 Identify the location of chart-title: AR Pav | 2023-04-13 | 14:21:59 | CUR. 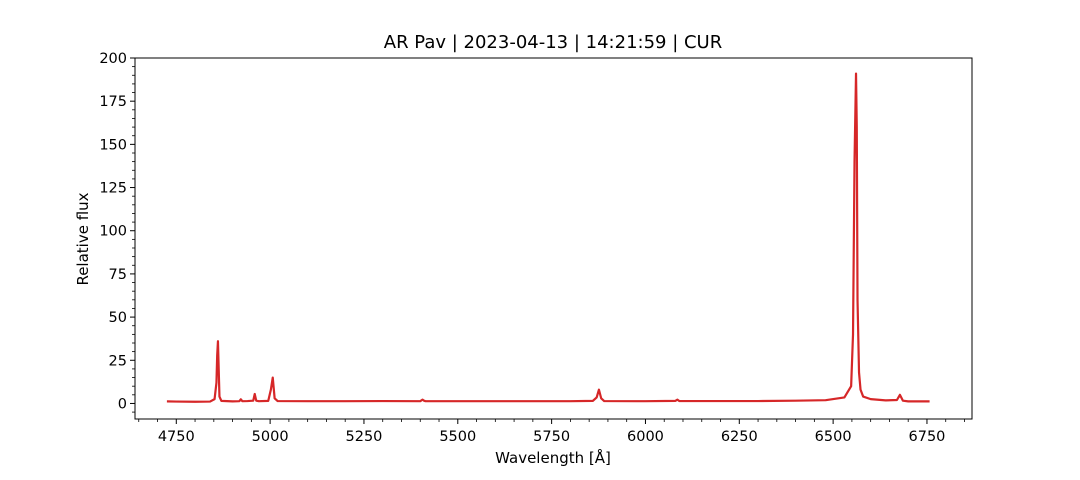
(553, 42).